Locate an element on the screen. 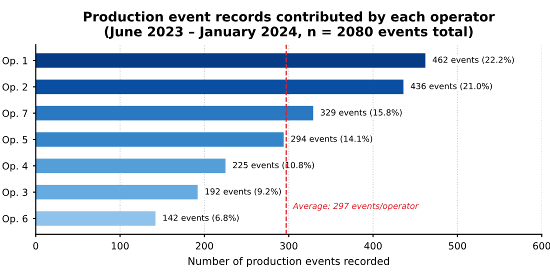 This screenshot has height=279, width=550. x-tick-label: 0 is located at coordinates (35, 246).